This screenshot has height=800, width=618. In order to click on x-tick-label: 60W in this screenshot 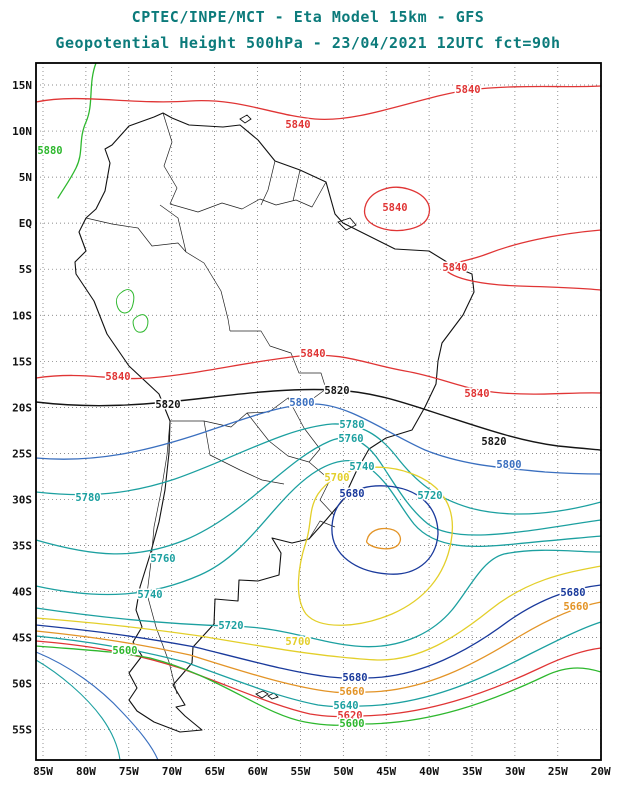, I will do `click(258, 771)`.